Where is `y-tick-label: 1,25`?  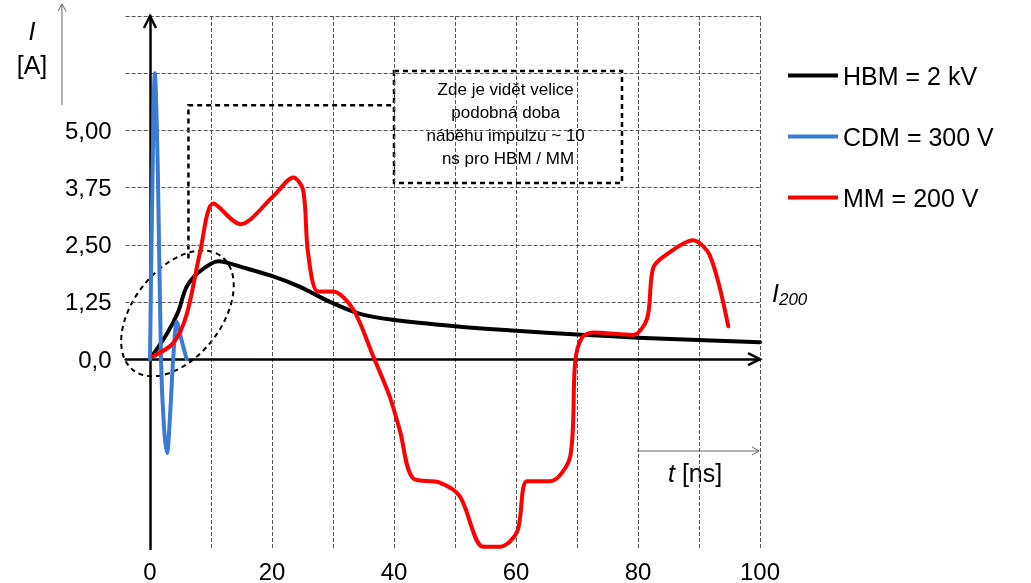
y-tick-label: 1,25 is located at coordinates (88, 302).